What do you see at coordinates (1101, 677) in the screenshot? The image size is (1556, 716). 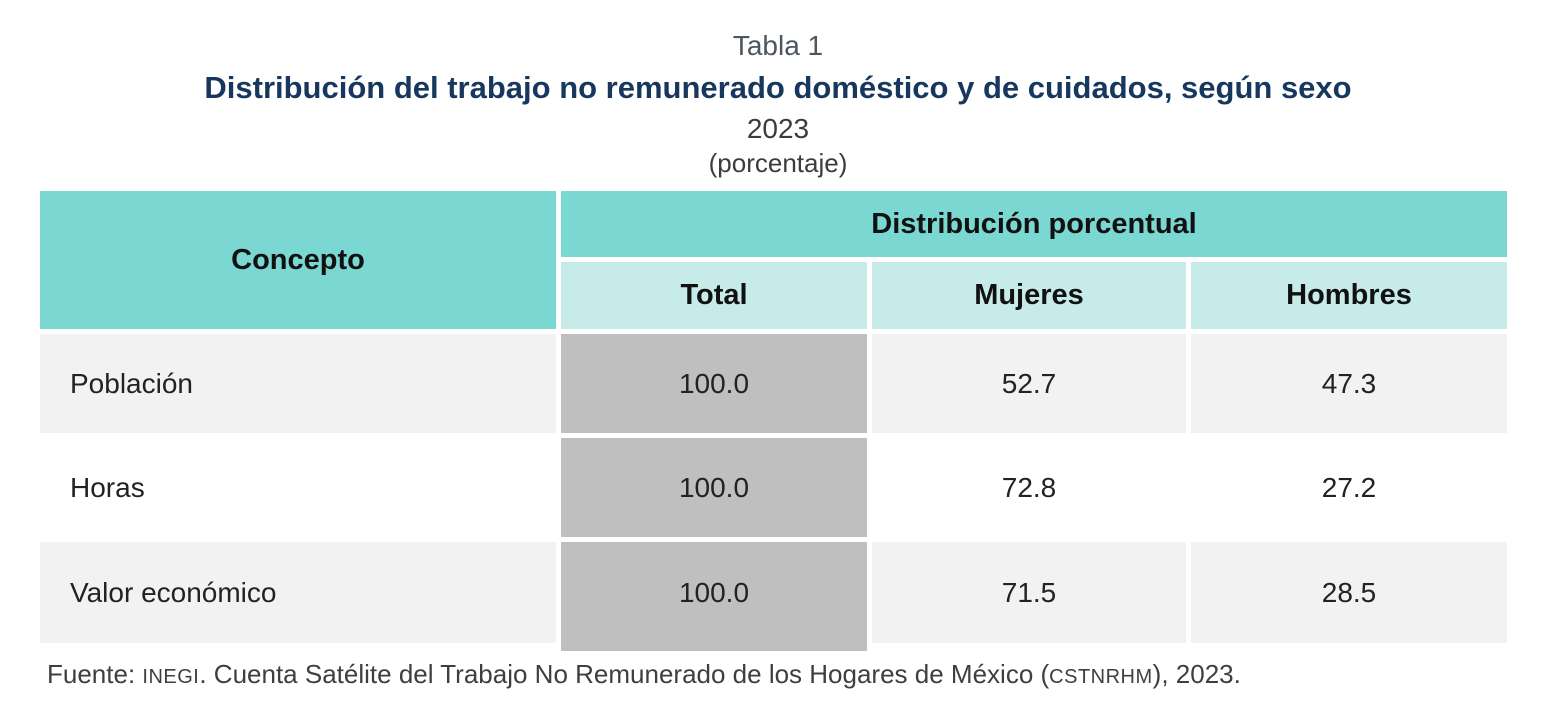 I see `source-cstnrhm-acronym: CSTNRHM` at bounding box center [1101, 677].